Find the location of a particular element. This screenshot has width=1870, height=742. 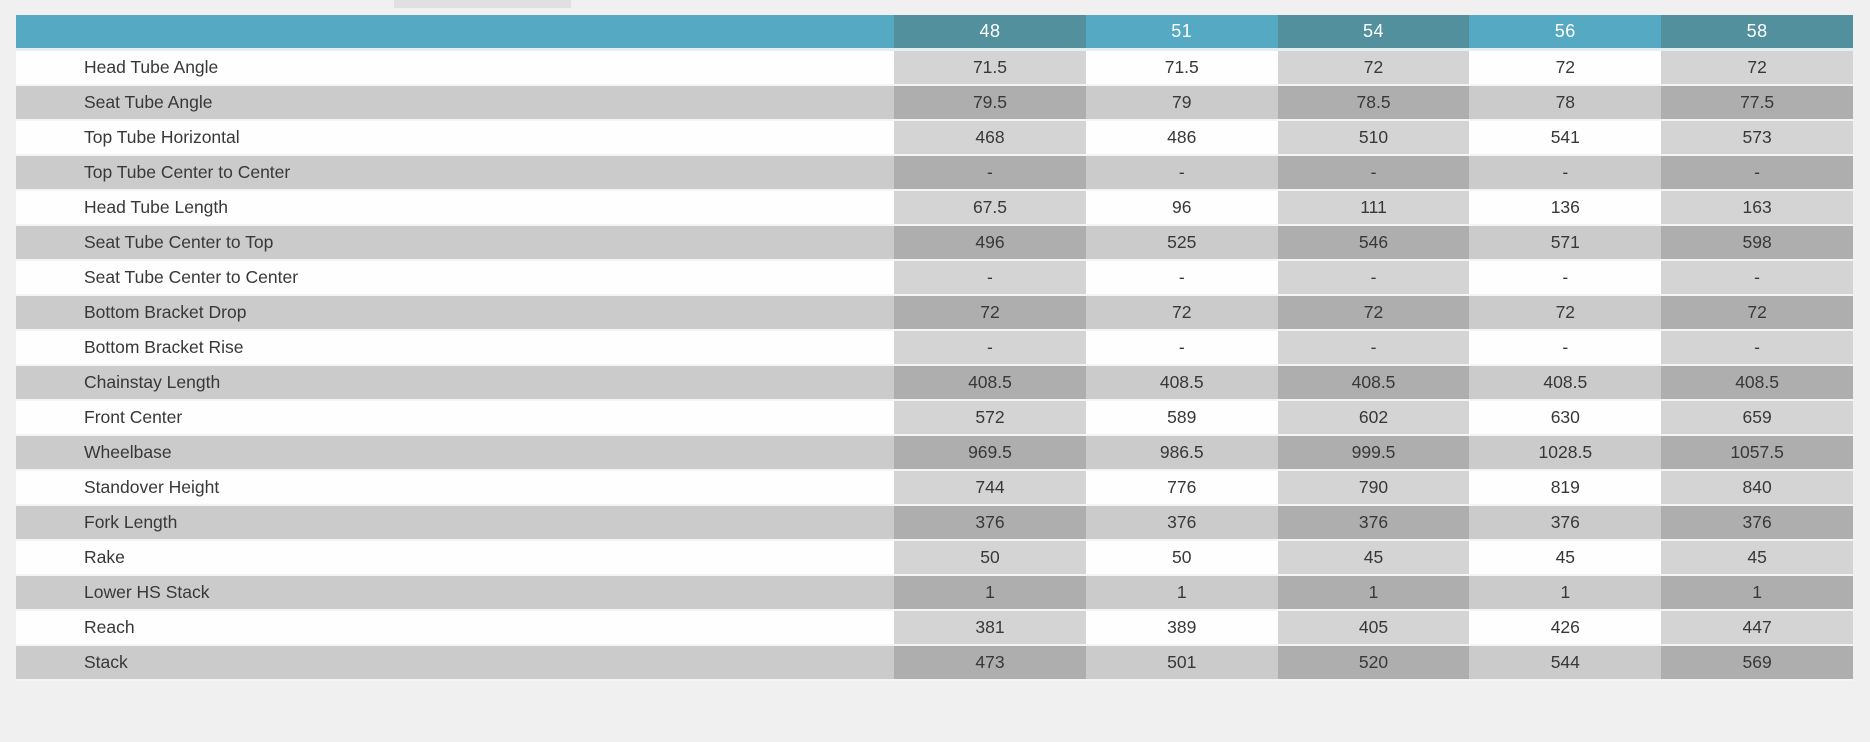

spec-label: Head Tube Length is located at coordinates (156, 207).